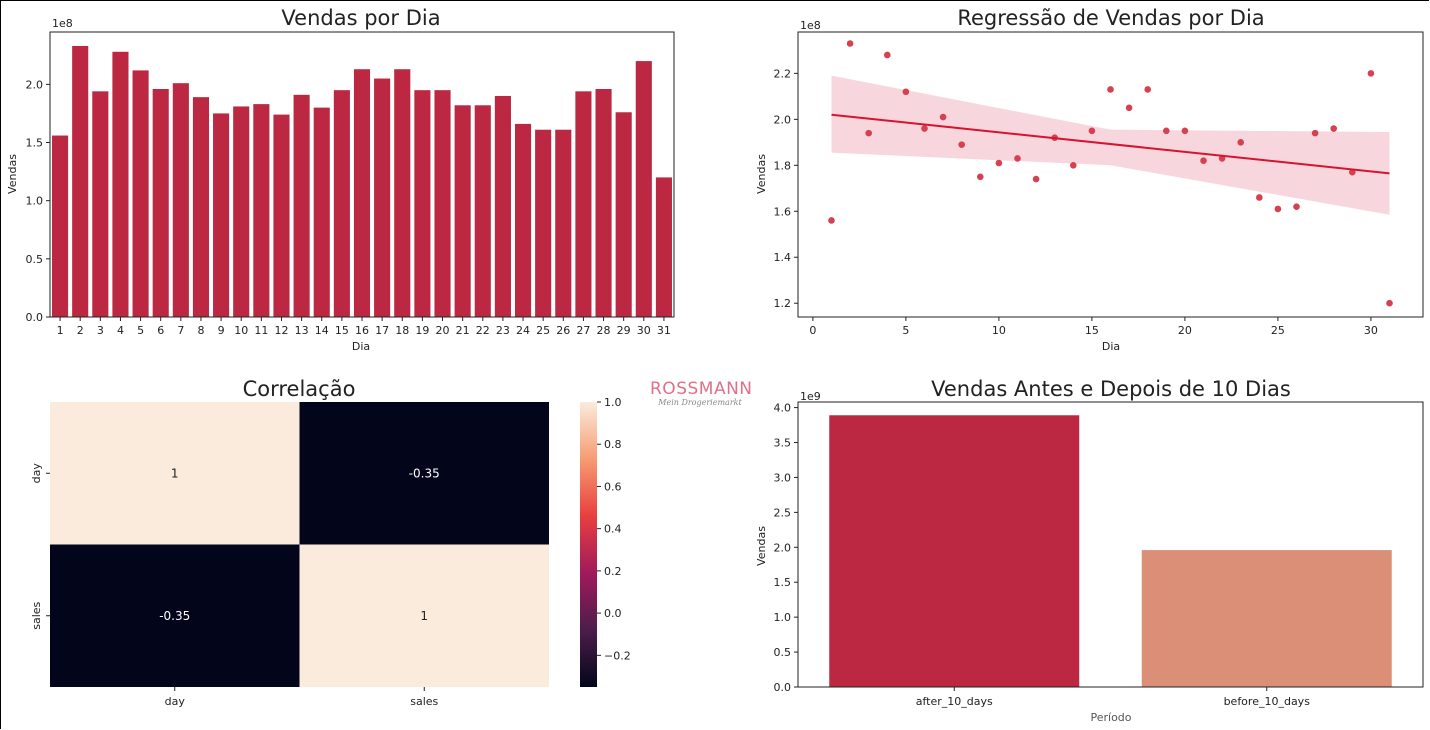 The image size is (1430, 730). I want to click on x-tick-label: 27, so click(583, 330).